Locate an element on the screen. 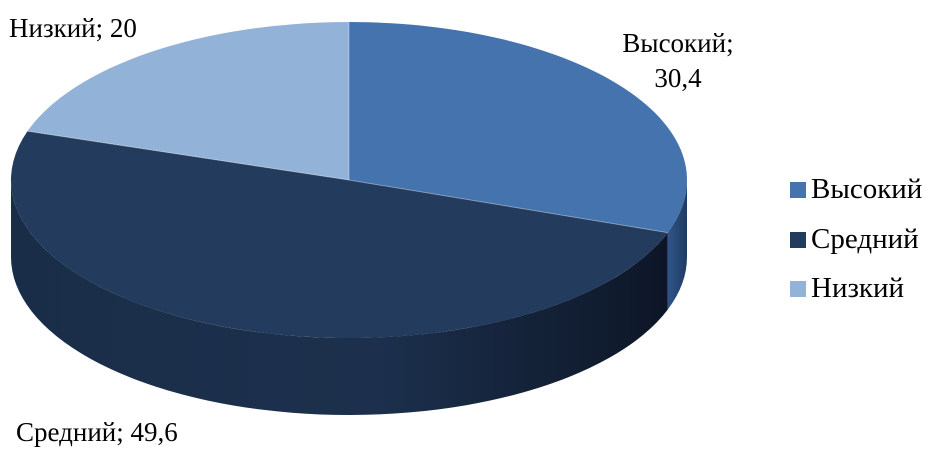  legend-item-low: Низкий is located at coordinates (847, 288).